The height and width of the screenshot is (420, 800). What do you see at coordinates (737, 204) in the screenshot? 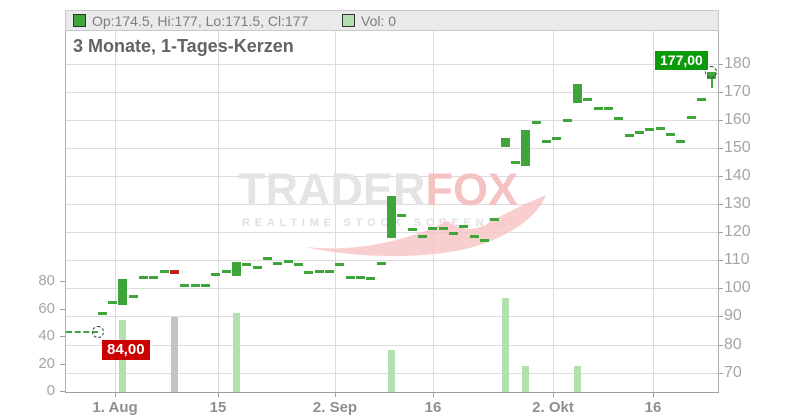
I see `price-axis-label: 130` at bounding box center [737, 204].